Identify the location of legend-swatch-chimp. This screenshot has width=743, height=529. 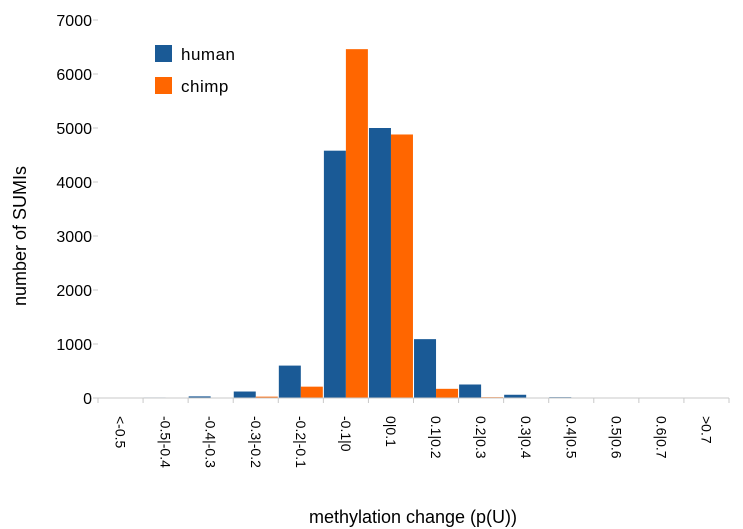
(163, 85).